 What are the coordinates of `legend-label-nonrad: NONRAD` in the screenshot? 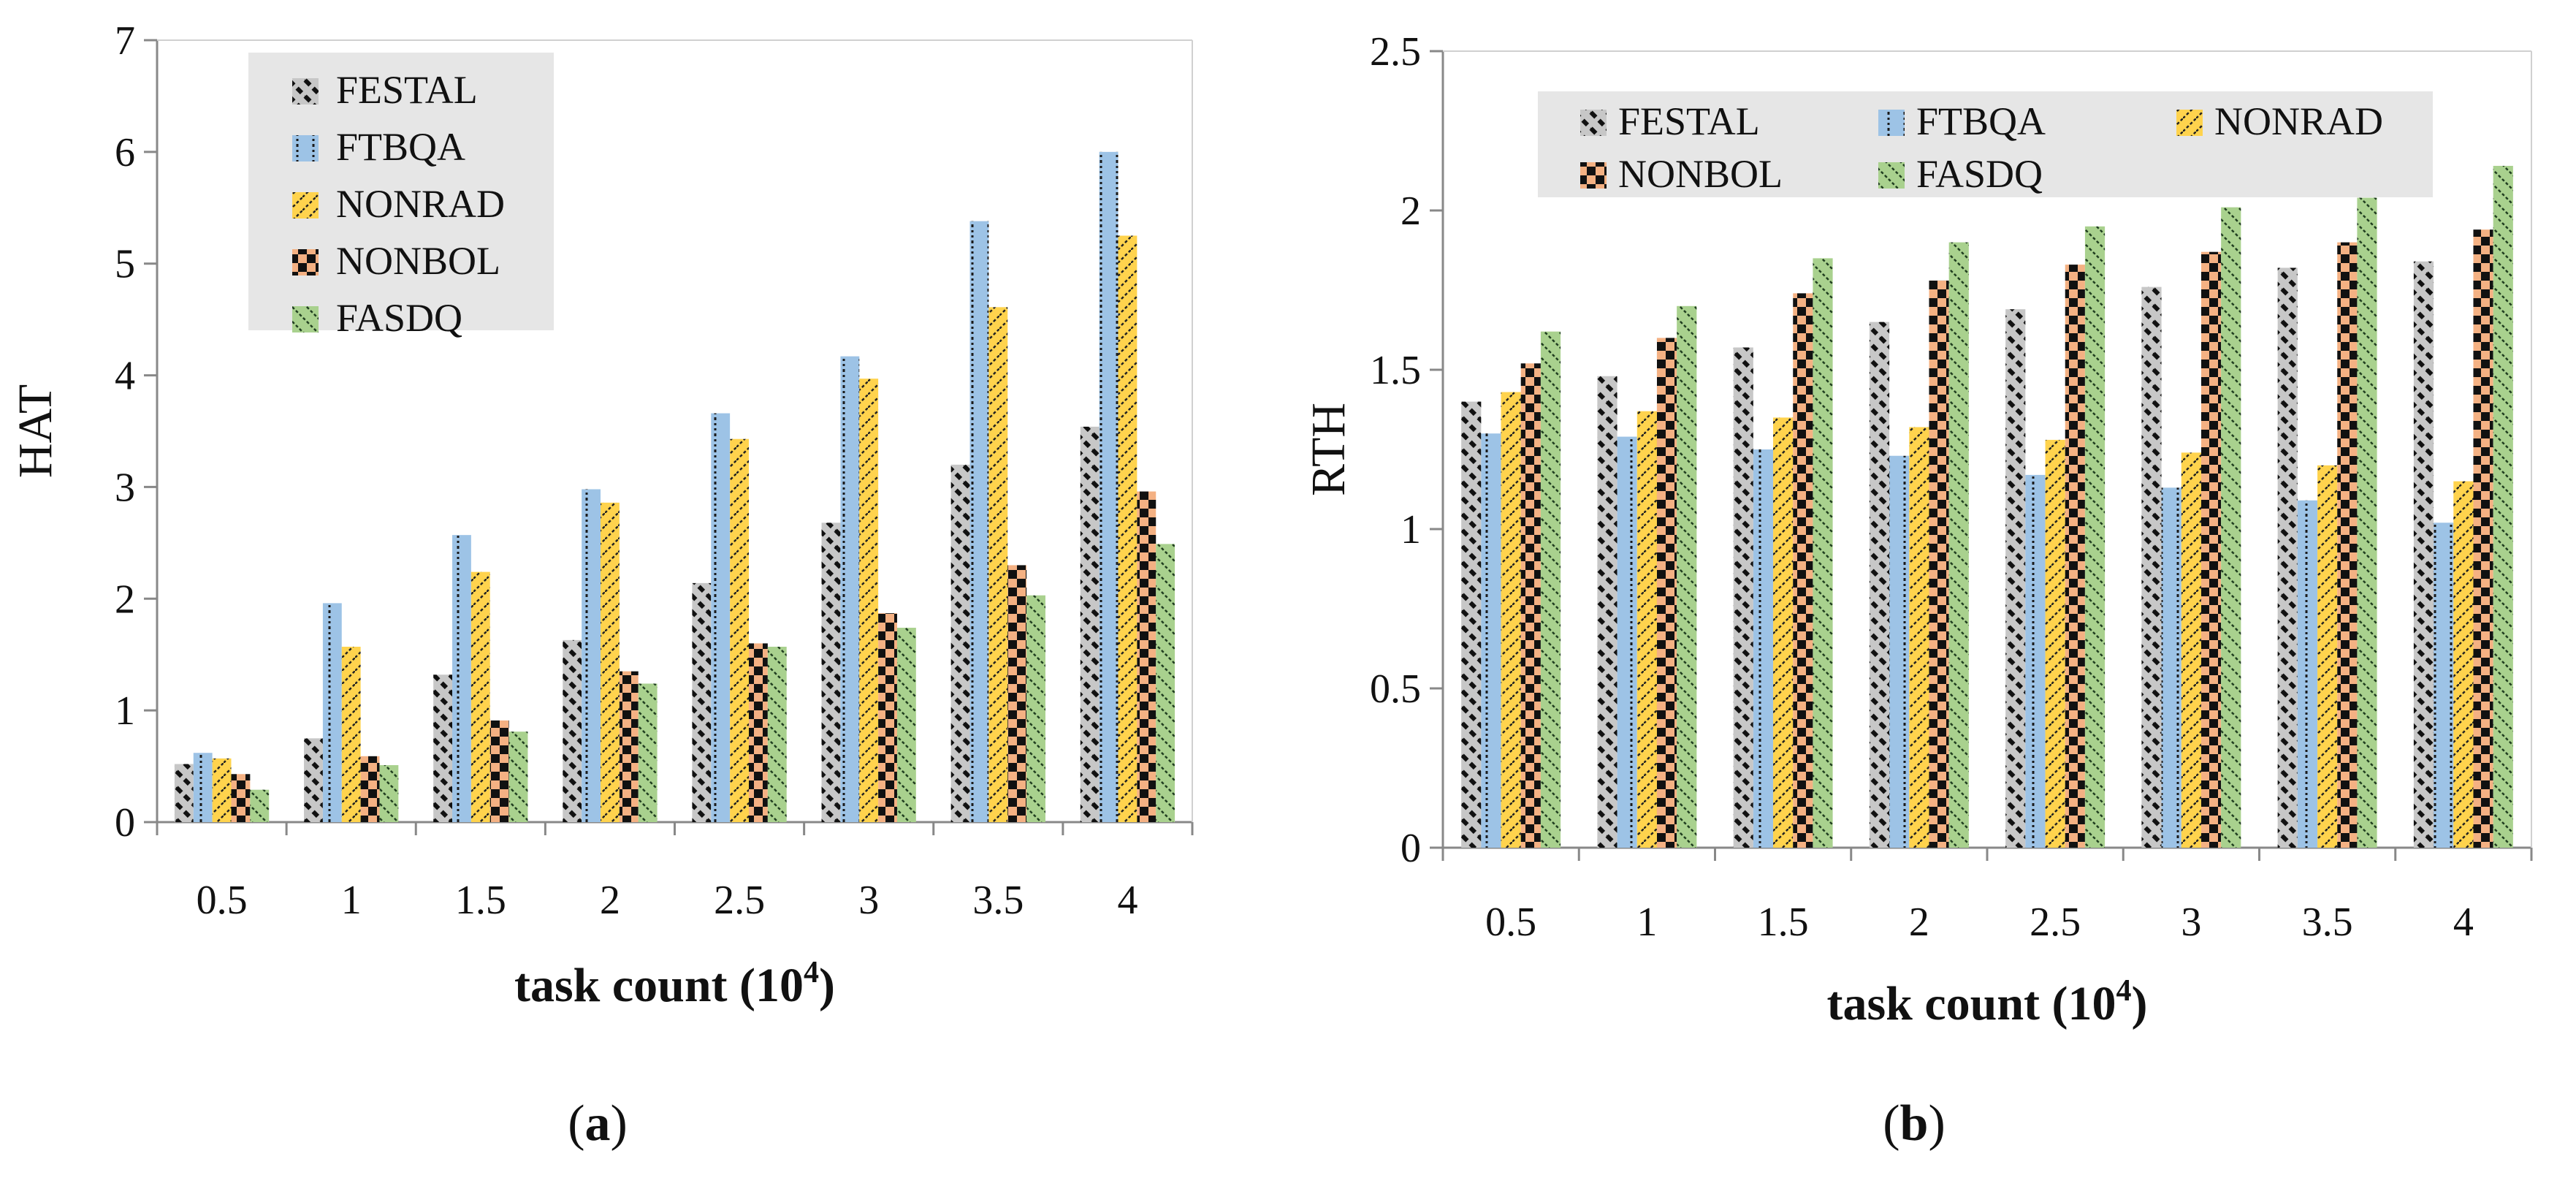 It's located at (2299, 121).